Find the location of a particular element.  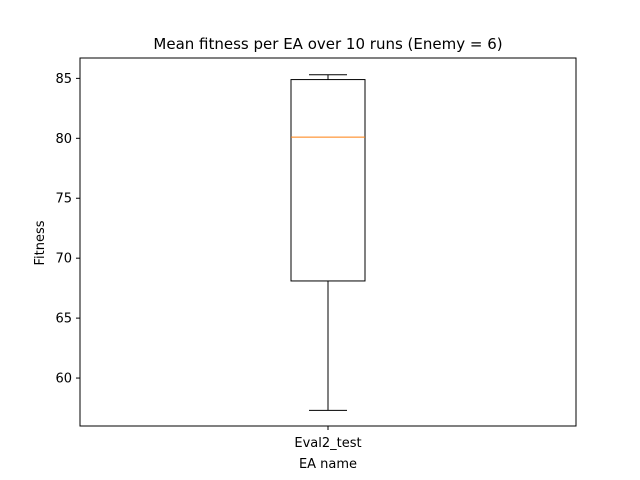

y-tick-label: 80 is located at coordinates (63, 139).